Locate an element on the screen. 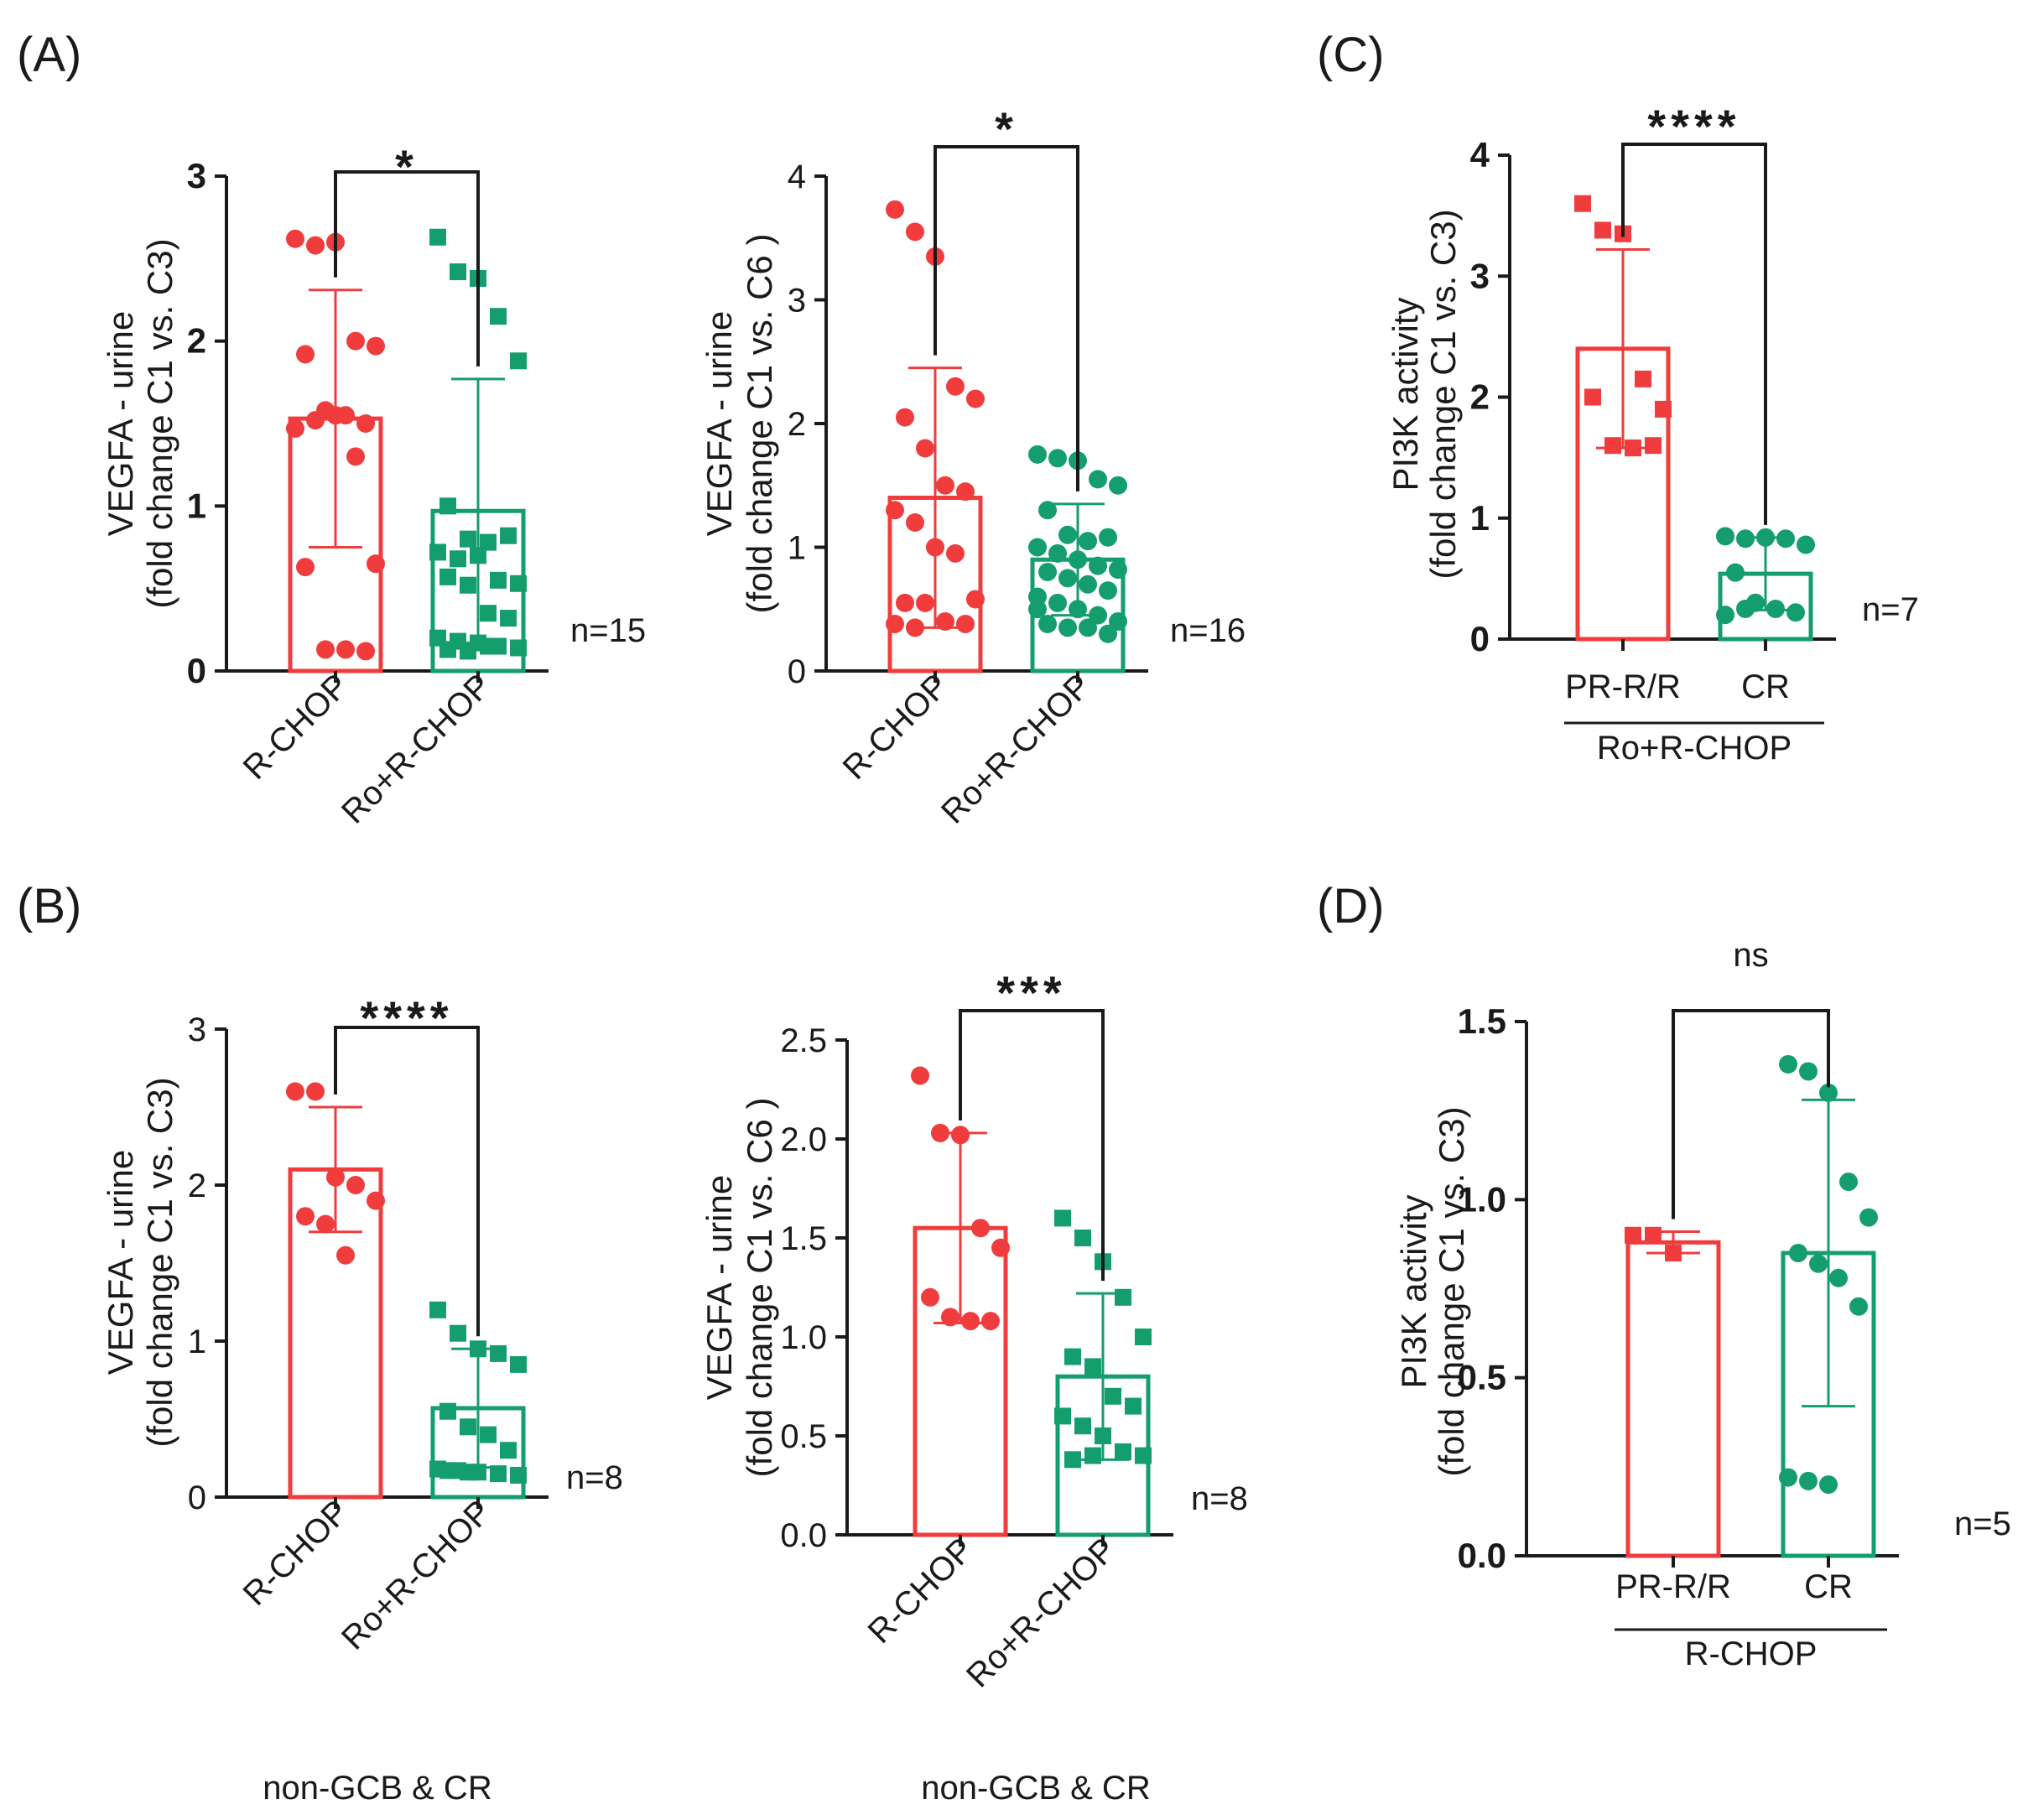  significance-label: **** is located at coordinates (1693, 126).